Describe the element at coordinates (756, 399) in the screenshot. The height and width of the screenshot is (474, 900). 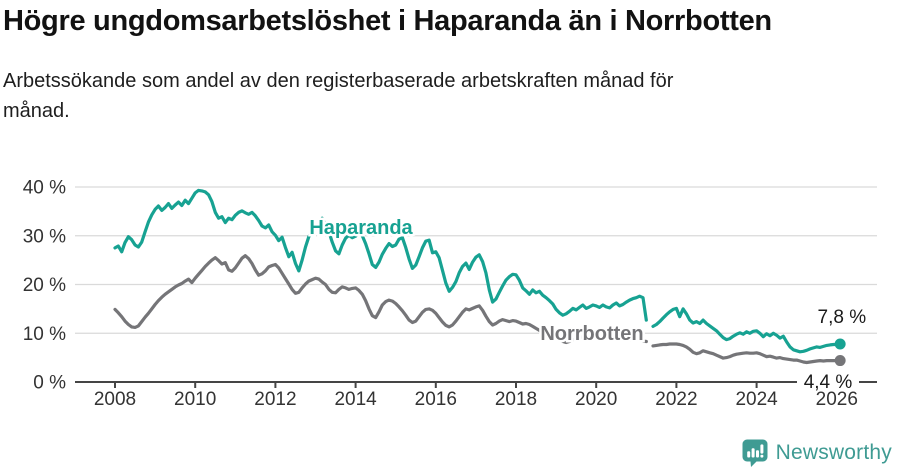
I see `x-tick-label: 2024` at that location.